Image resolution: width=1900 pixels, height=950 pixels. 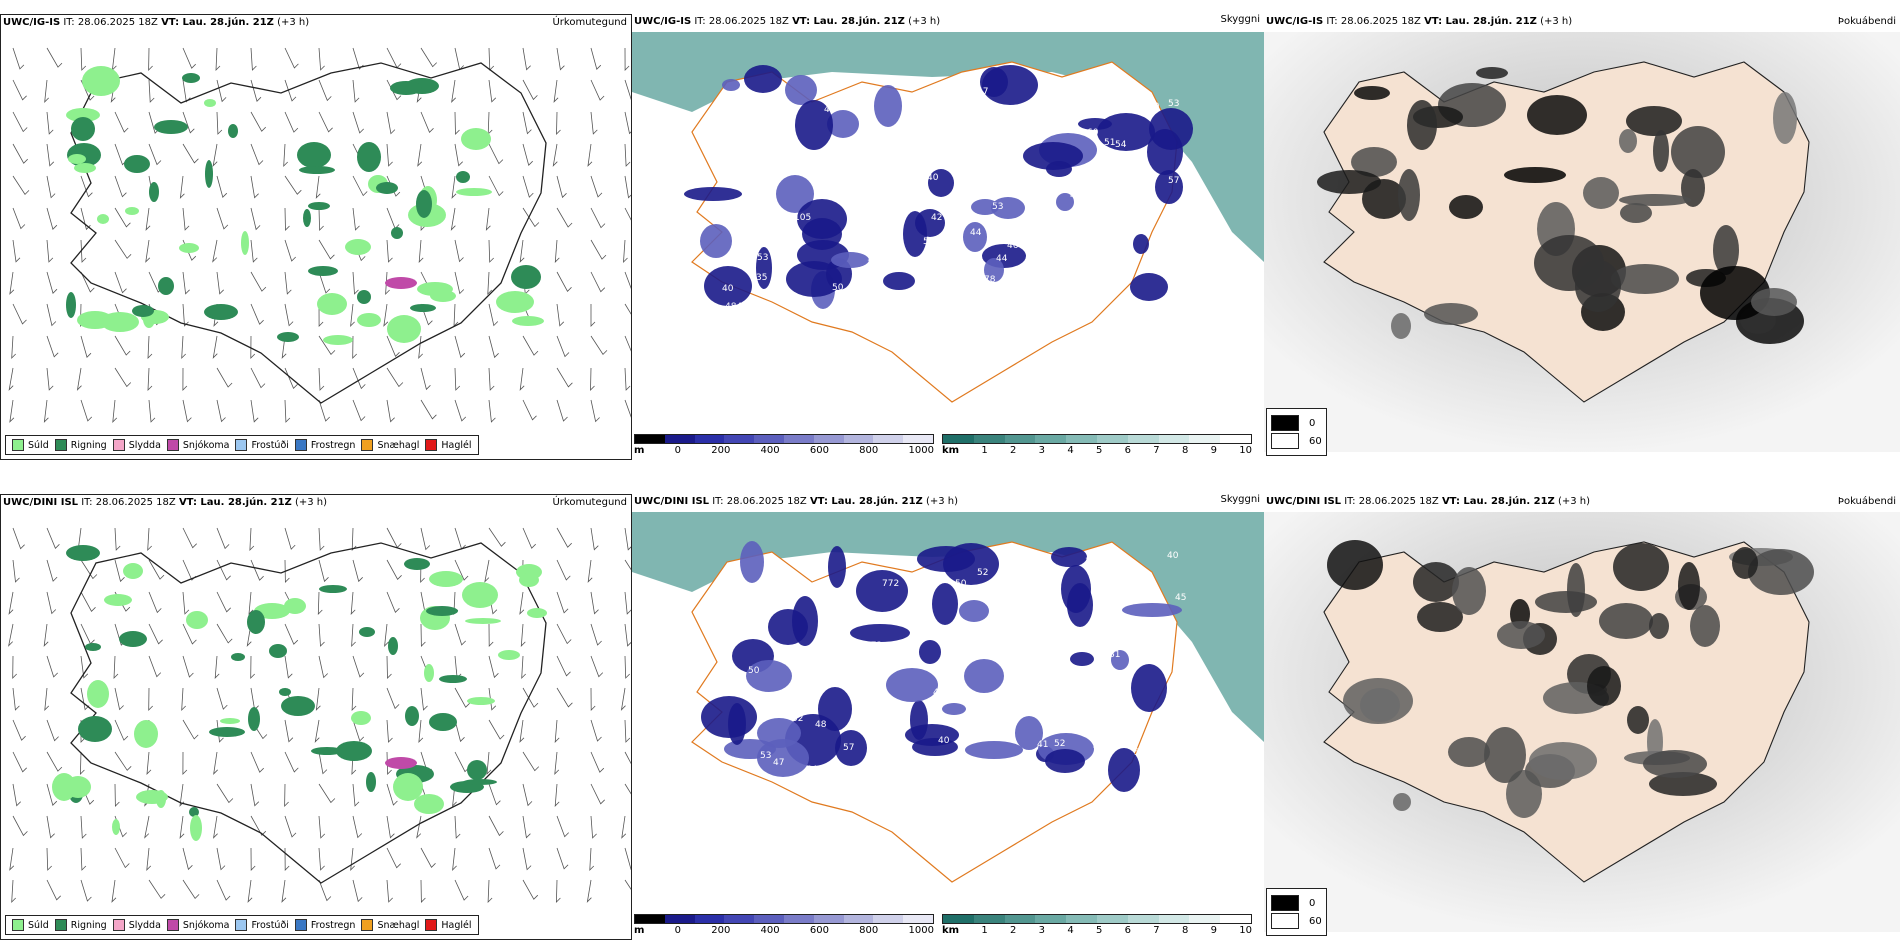 What do you see at coordinates (990, 280) in the screenshot?
I see `visibility-value: 78` at bounding box center [990, 280].